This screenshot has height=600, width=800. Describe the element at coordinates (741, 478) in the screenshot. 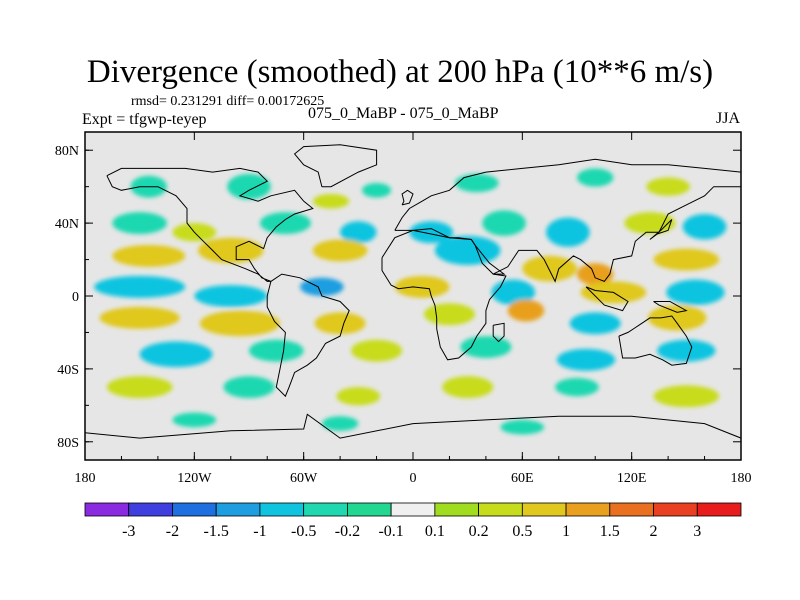

I see `x-tick-label-6: 180` at that location.